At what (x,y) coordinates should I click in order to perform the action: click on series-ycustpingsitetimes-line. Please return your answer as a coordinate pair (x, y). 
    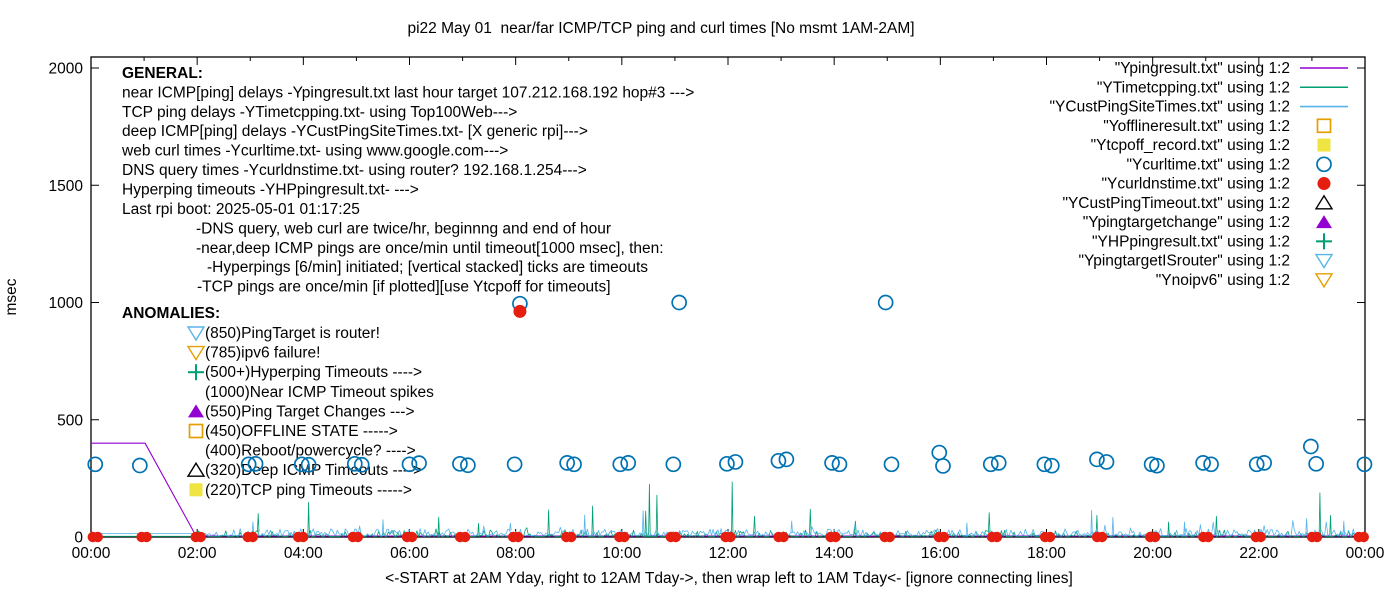
    Looking at the image, I should click on (728, 522).